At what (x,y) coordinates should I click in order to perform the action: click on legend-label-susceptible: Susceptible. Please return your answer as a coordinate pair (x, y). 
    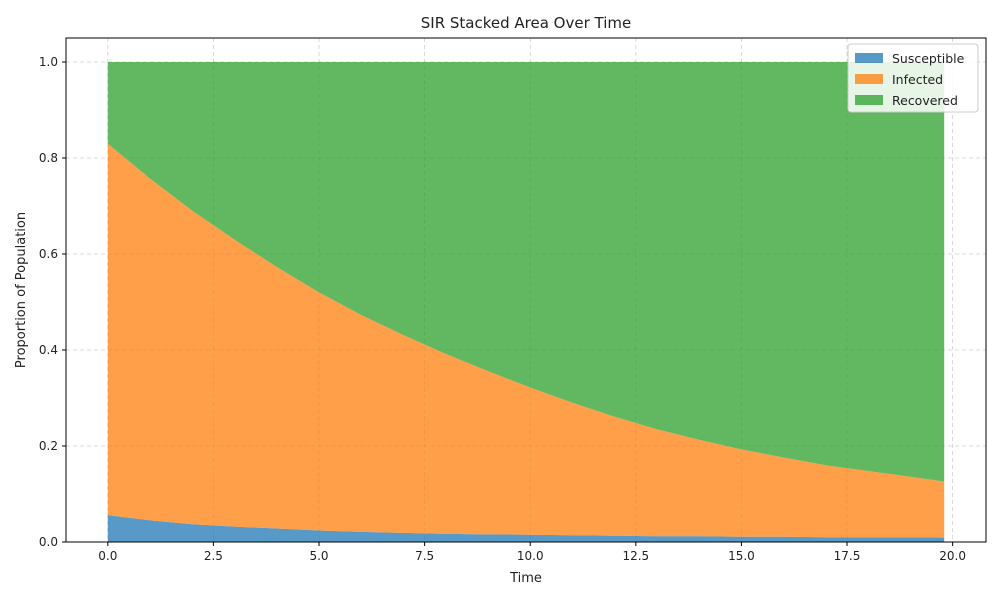
    Looking at the image, I should click on (928, 58).